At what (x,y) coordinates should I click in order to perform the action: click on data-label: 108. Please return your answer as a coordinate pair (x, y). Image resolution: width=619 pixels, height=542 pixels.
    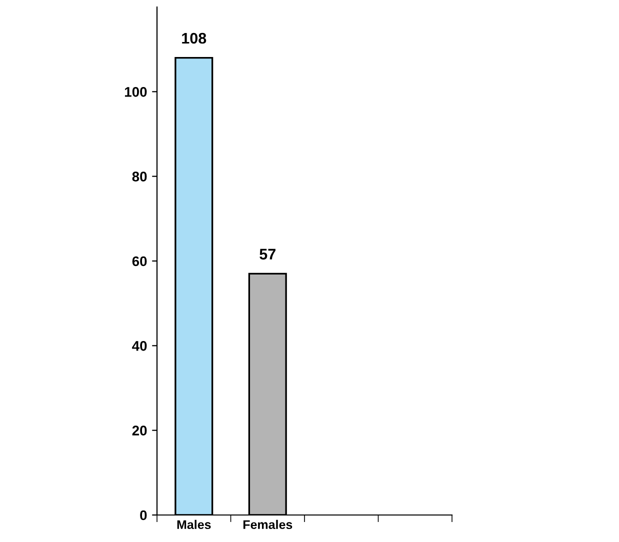
    Looking at the image, I should click on (194, 38).